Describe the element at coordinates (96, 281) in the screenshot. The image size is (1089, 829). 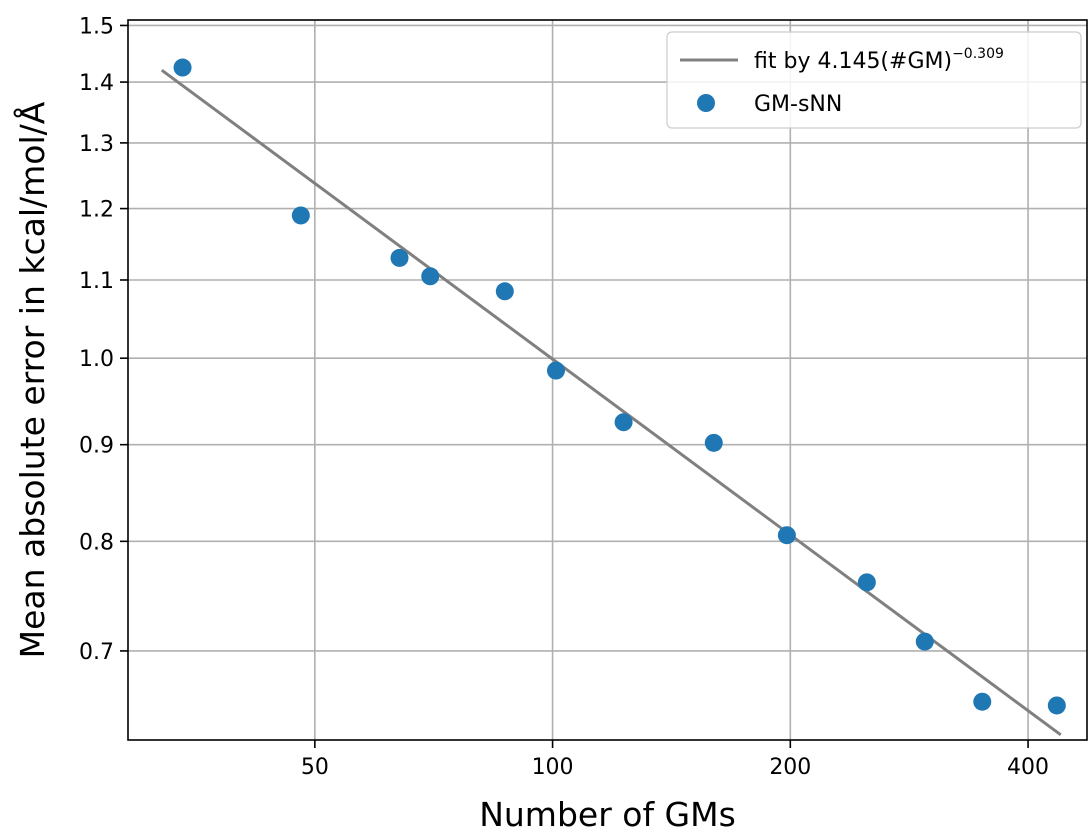
I see `y-tick-label: 1.1` at that location.